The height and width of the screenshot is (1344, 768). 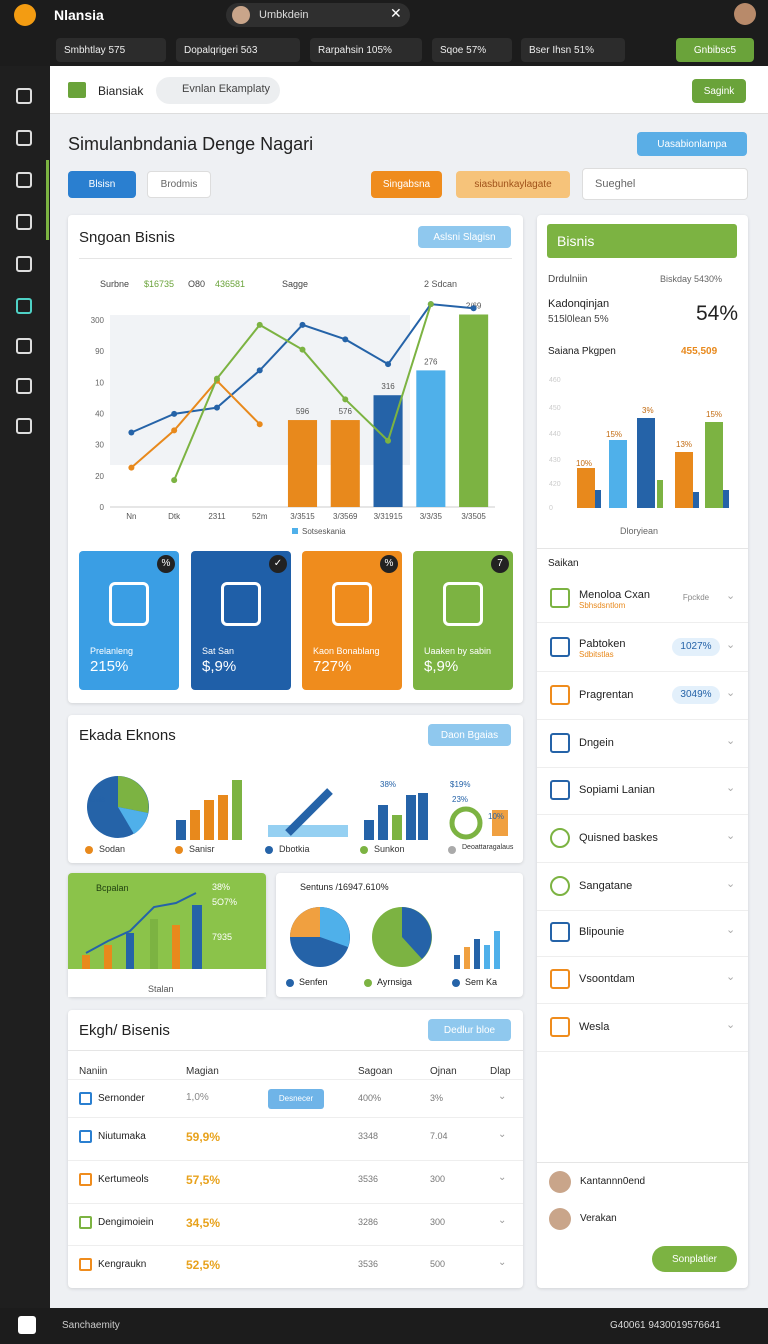 What do you see at coordinates (582, 351) in the screenshot?
I see `section-label: Saiana Pkgpen` at bounding box center [582, 351].